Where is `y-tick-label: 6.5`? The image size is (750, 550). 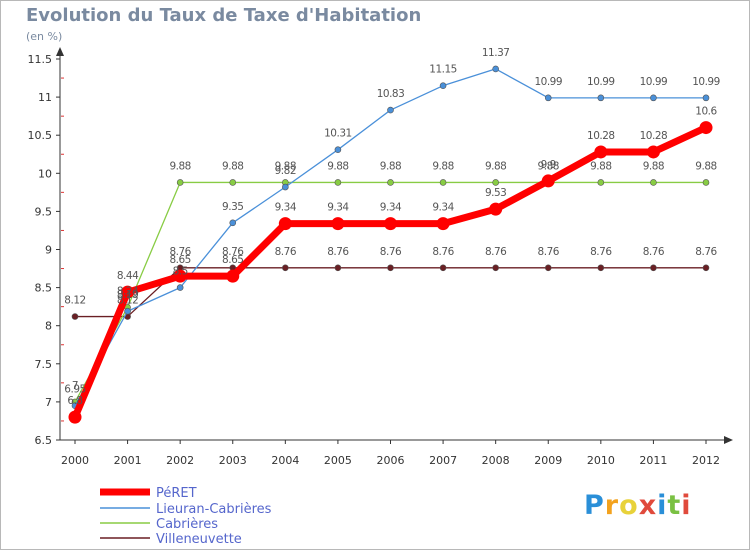
y-tick-label: 6.5 is located at coordinates (44, 440).